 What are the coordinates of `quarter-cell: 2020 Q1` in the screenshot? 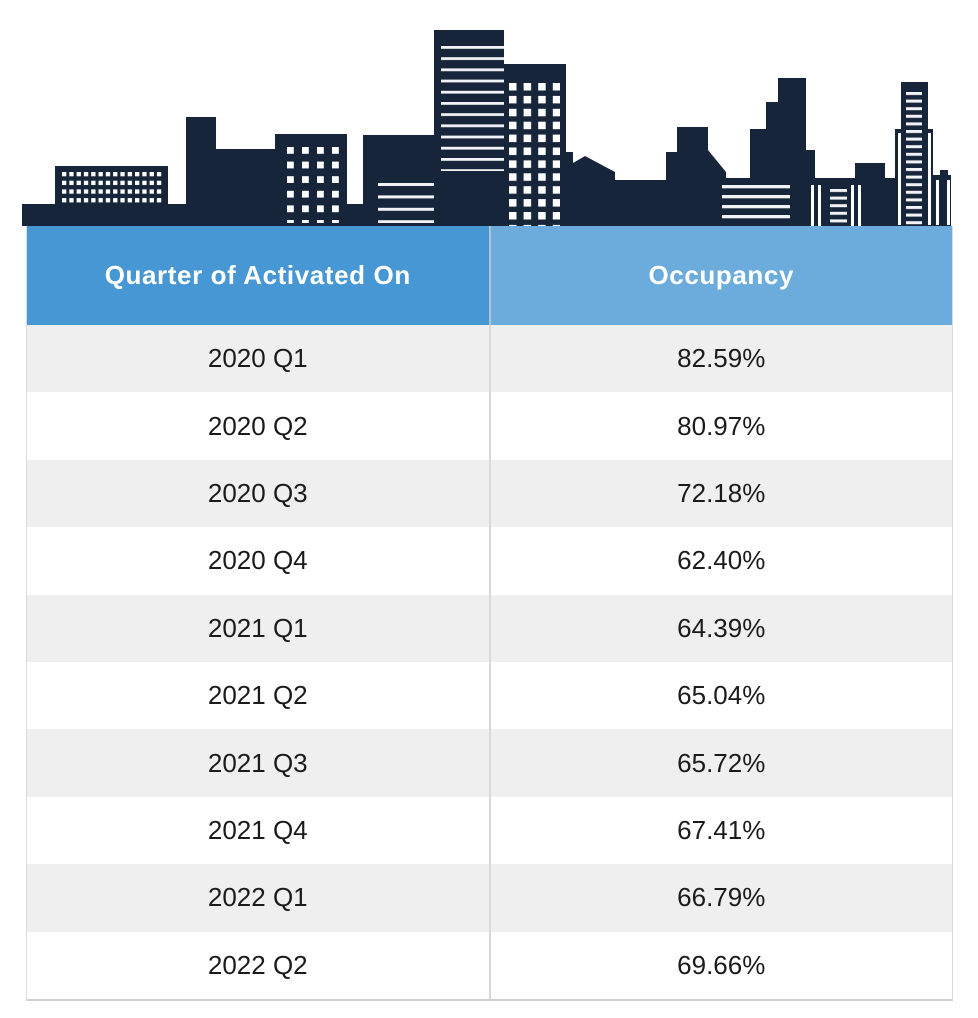 It's located at (257, 358).